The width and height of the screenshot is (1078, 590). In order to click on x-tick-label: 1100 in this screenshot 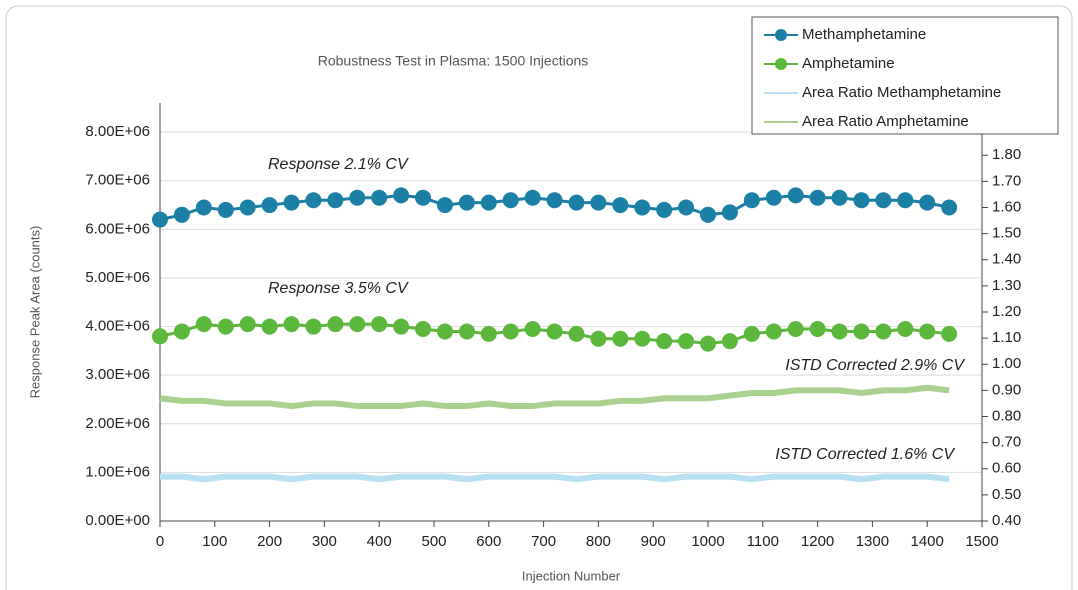, I will do `click(763, 541)`.